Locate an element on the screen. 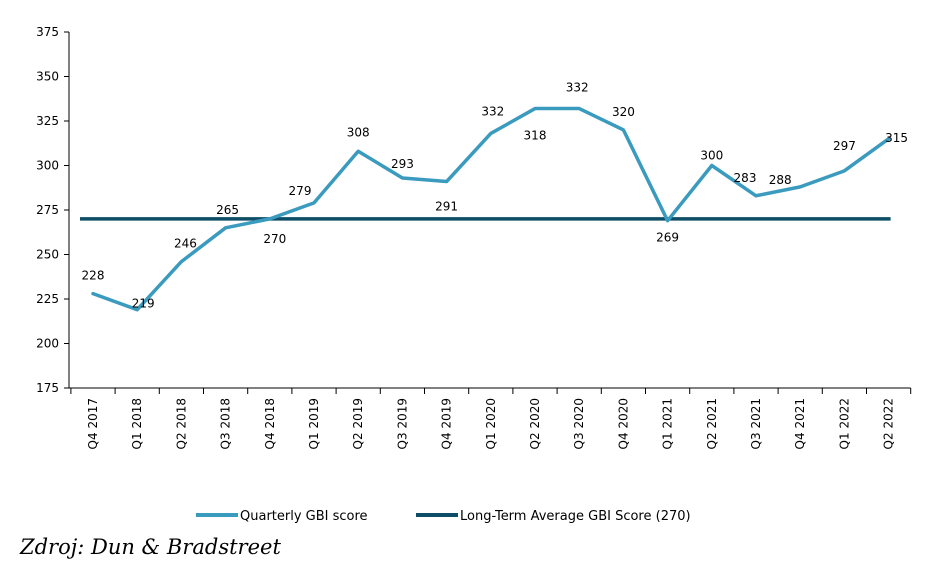  data-label: 288 is located at coordinates (780, 180).